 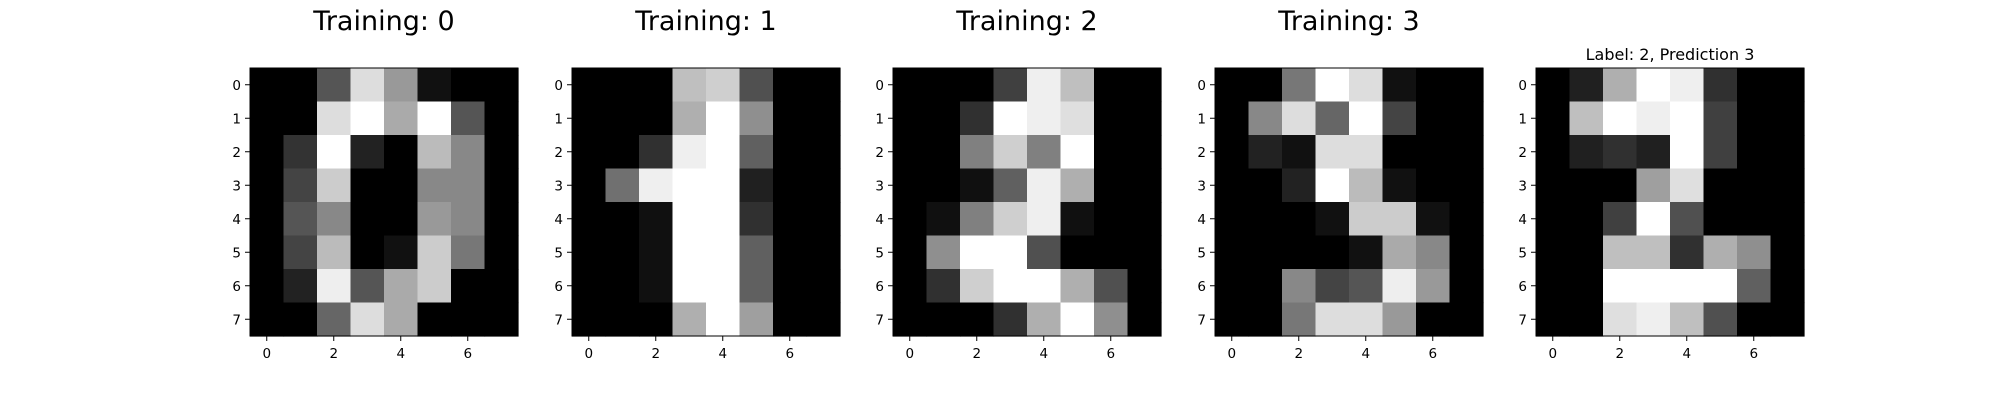 What do you see at coordinates (1026, 21) in the screenshot?
I see `panel-title: Training: 2` at bounding box center [1026, 21].